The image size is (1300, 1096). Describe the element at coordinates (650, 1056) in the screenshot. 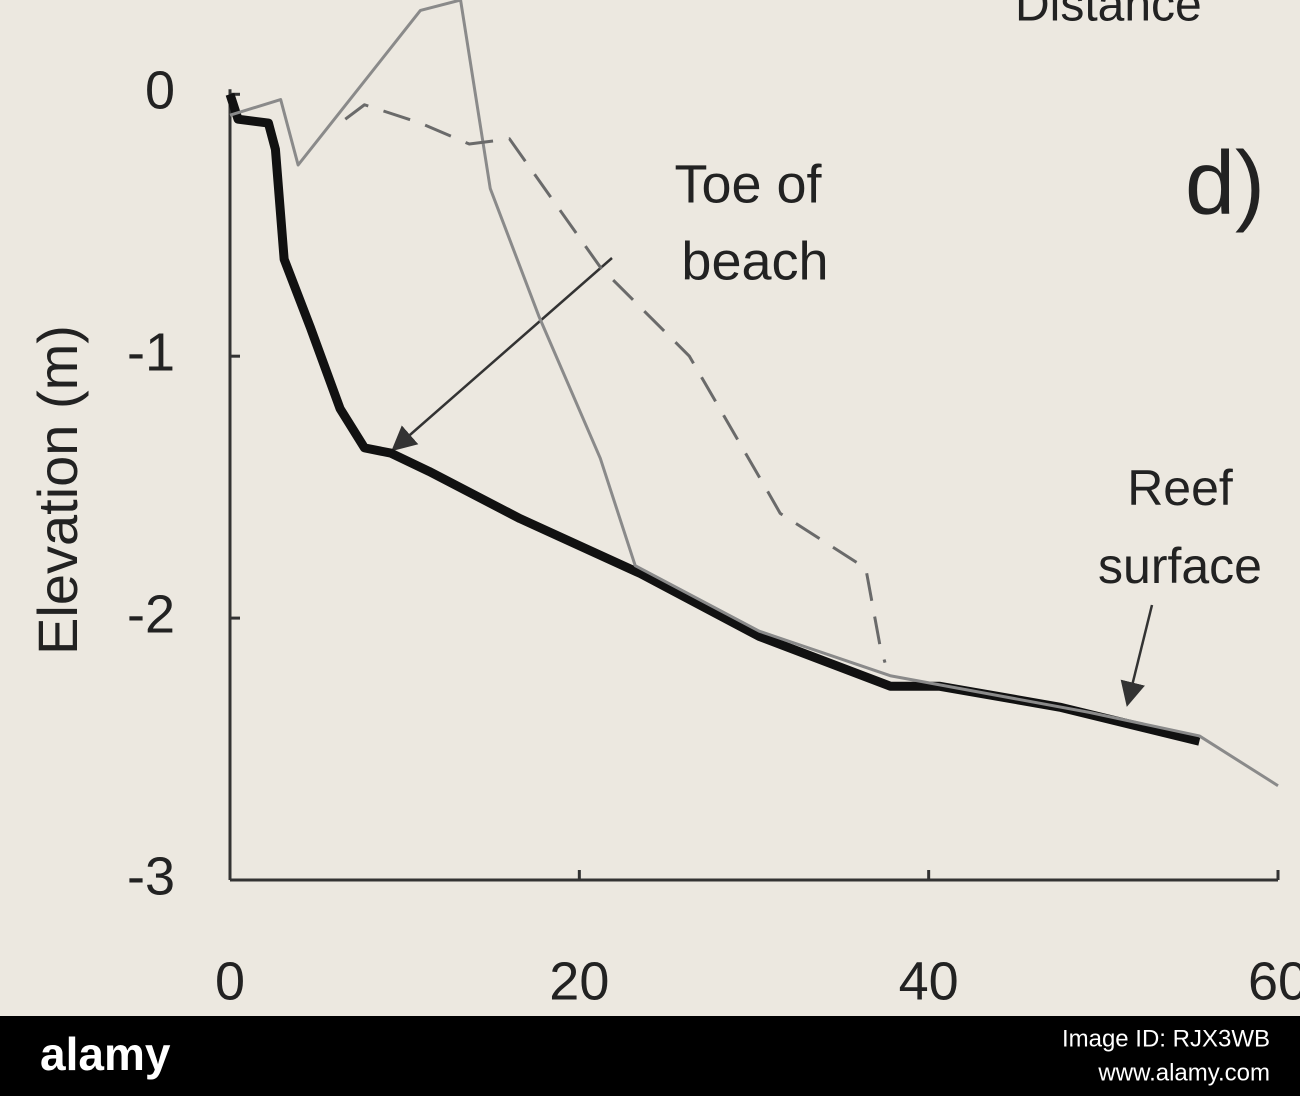

I see `watermark-bar` at that location.